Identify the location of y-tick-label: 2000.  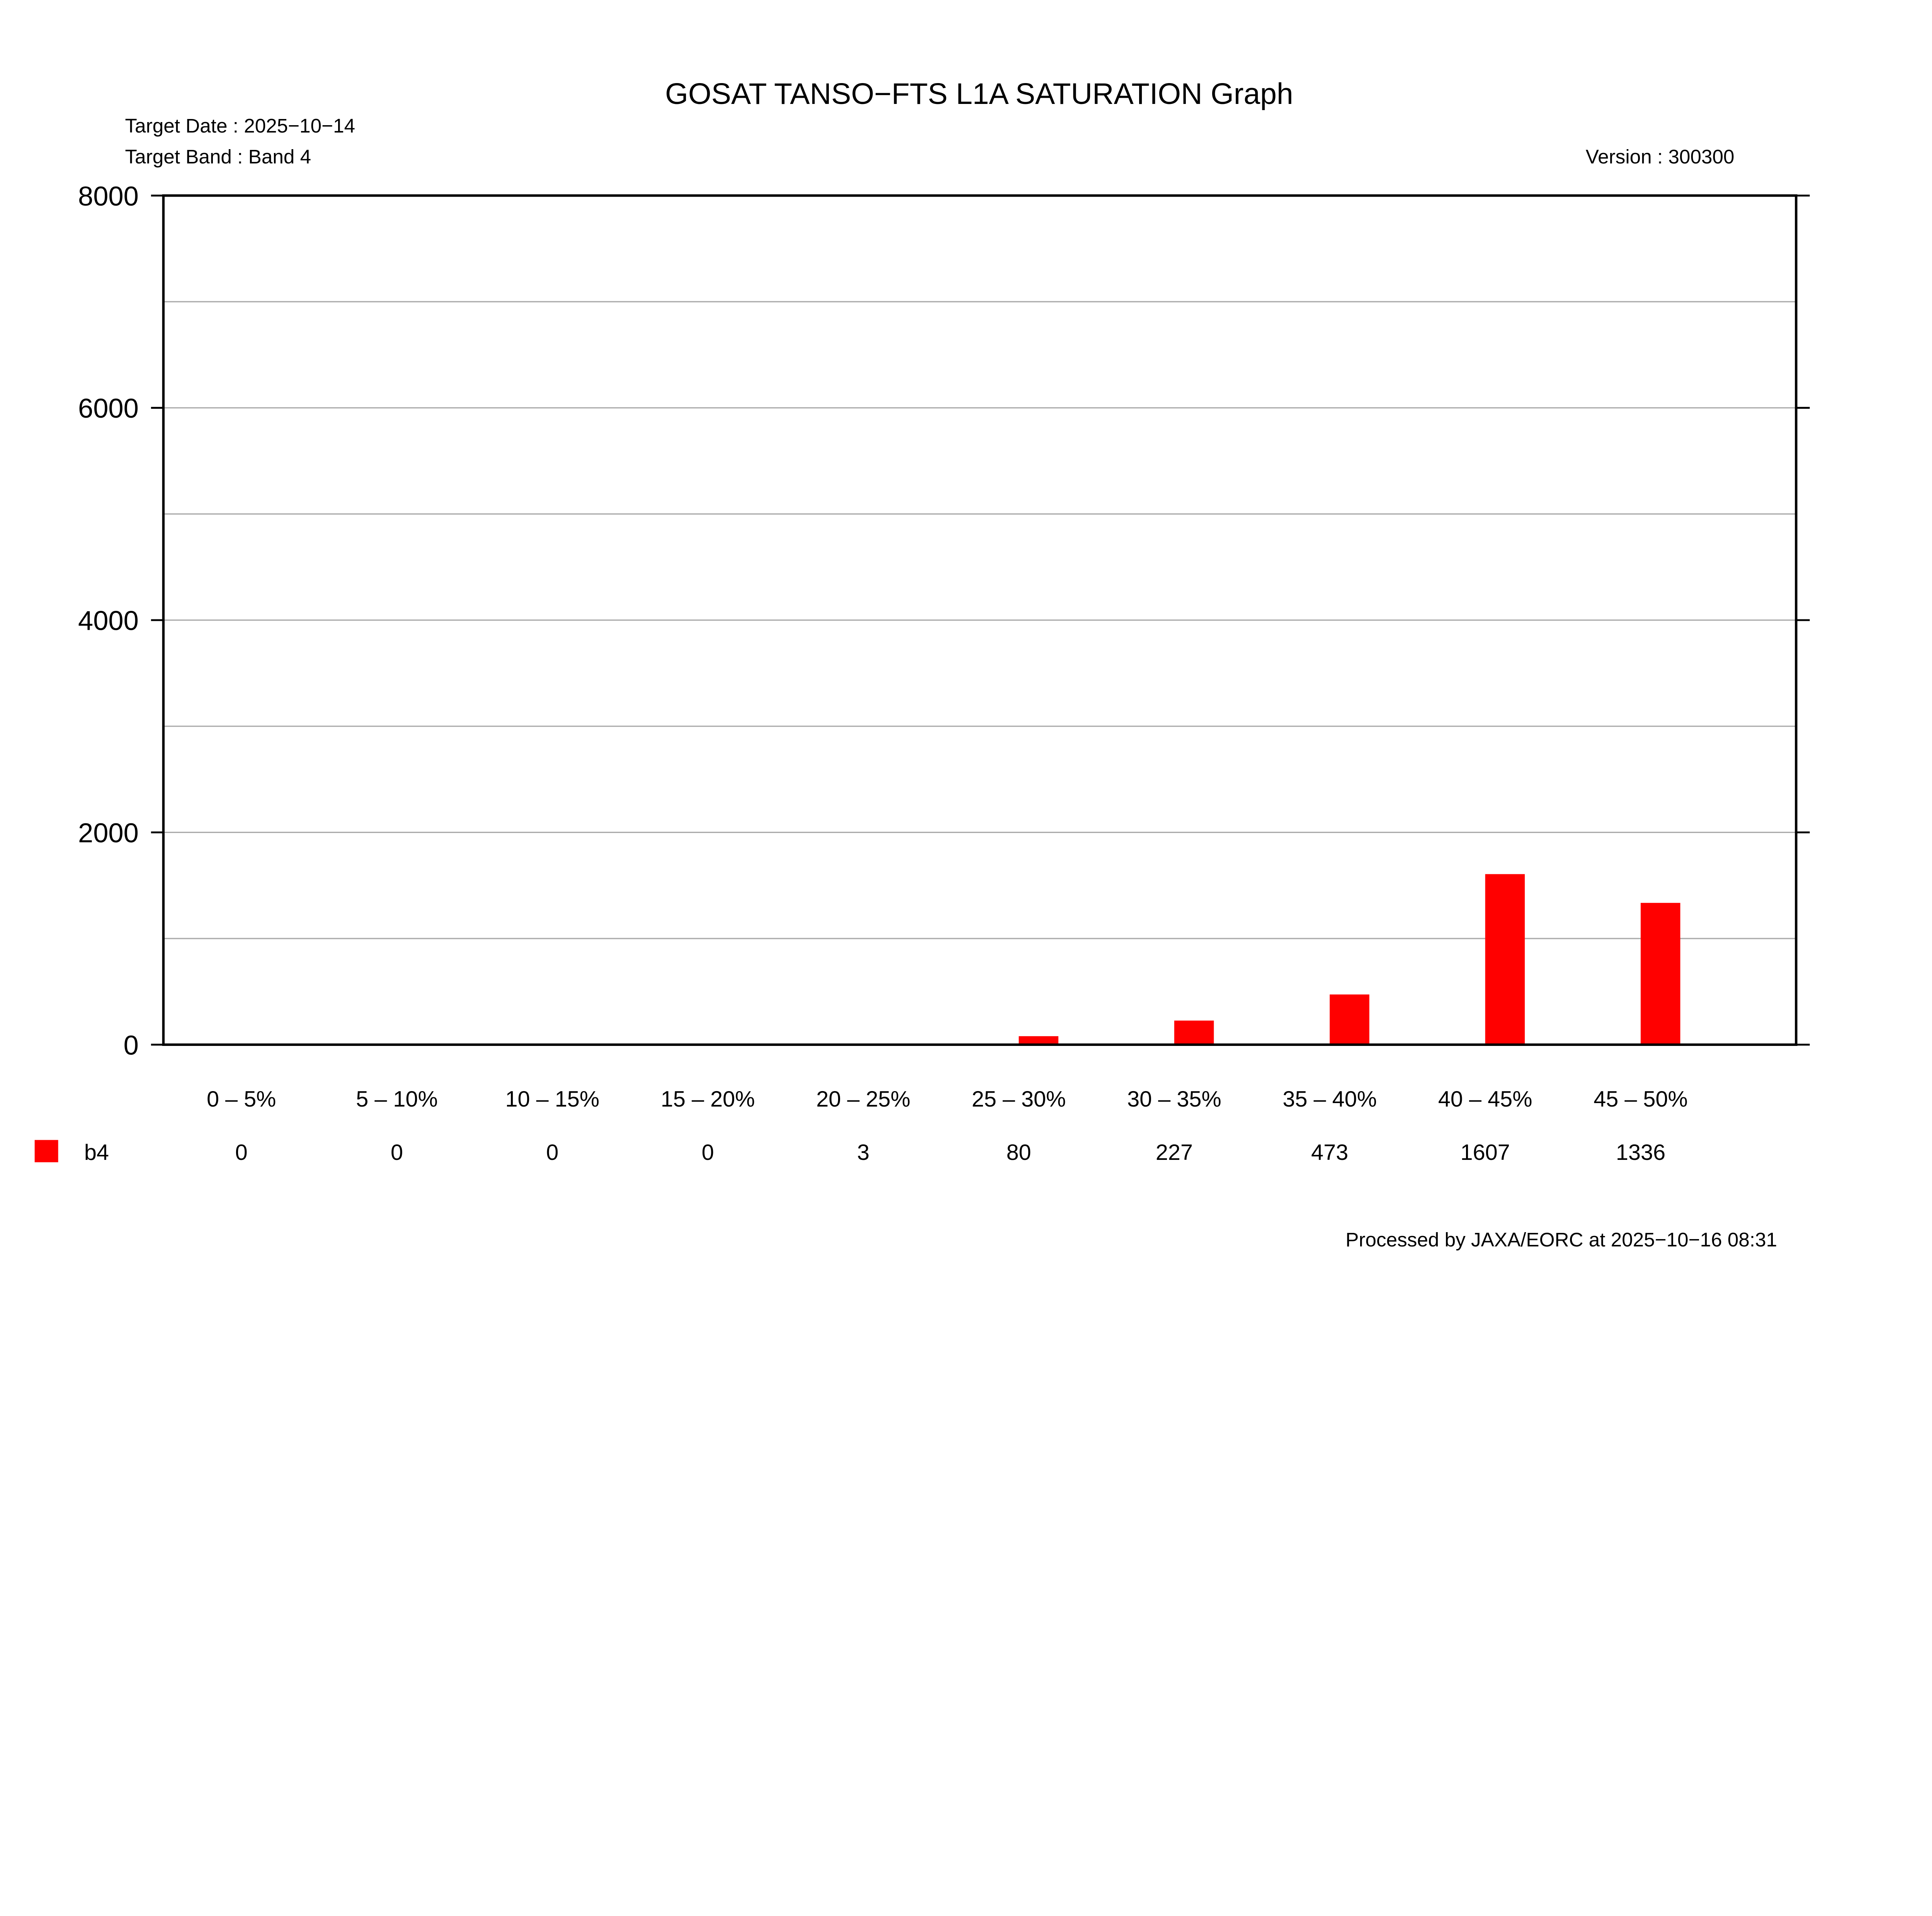
(109, 833).